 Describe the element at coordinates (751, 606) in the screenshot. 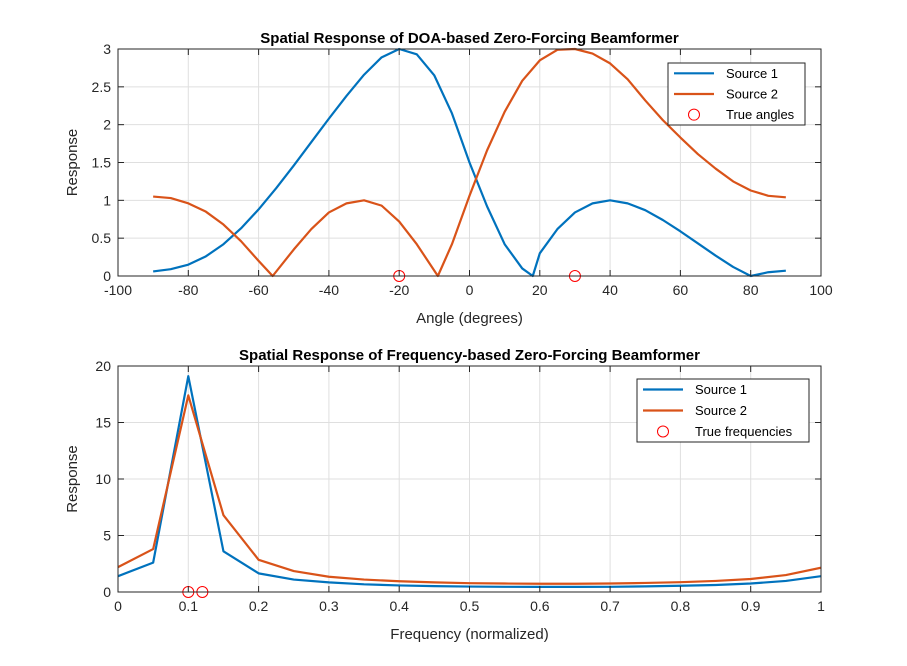

I see `x-tick-label: 0.9` at that location.